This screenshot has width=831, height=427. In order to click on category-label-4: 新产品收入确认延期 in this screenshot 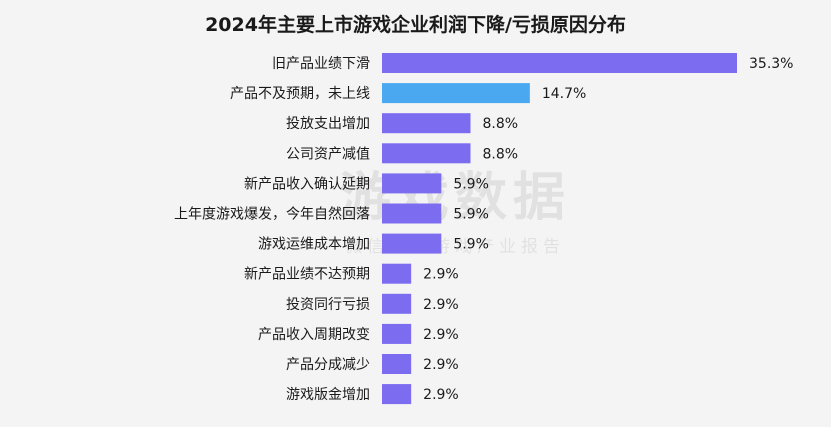, I will do `click(307, 184)`.